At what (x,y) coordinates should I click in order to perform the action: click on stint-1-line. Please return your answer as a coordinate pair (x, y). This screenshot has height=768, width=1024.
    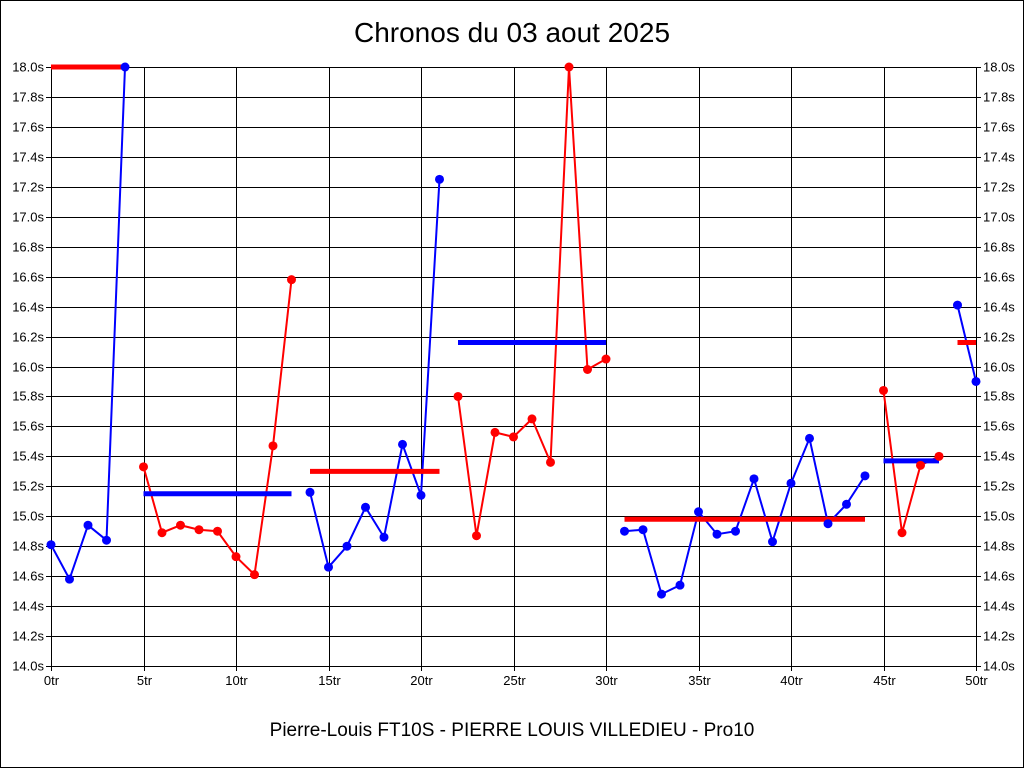
    Looking at the image, I should click on (88, 324).